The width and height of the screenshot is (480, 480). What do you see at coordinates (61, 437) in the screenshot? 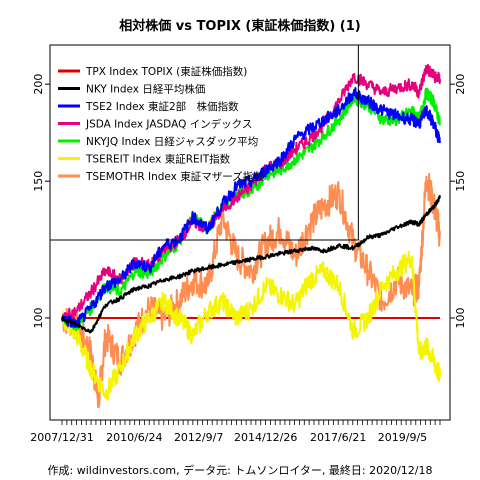
I see `x-tick-label: 2007/12/31` at bounding box center [61, 437].